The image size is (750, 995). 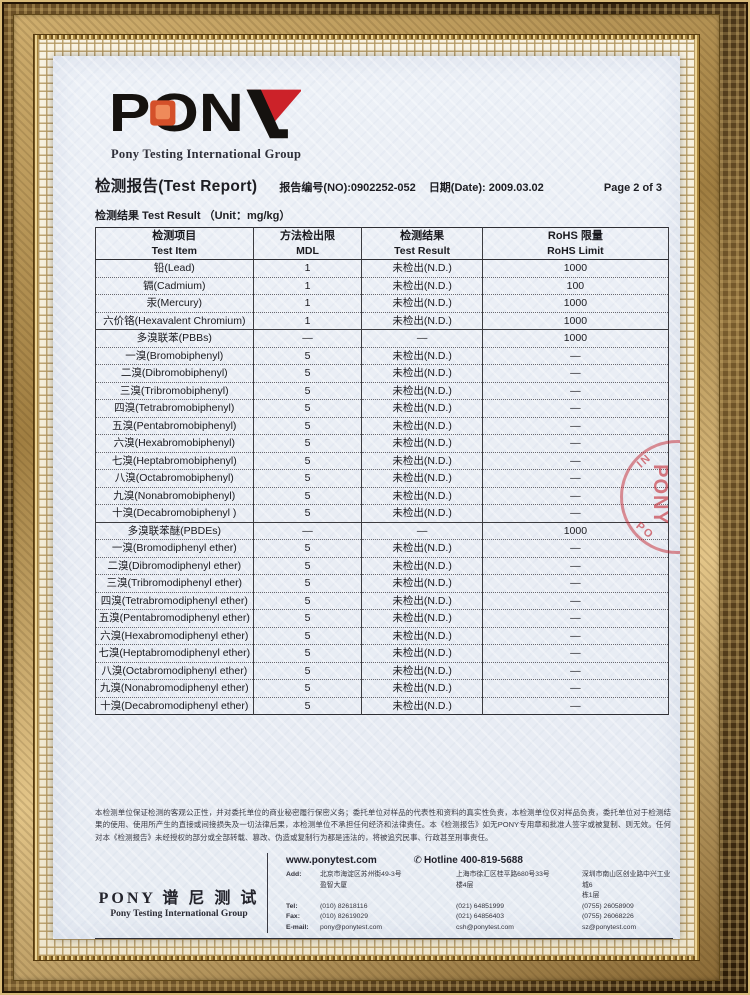 I want to click on cell-mdl: —, so click(x=307, y=530).